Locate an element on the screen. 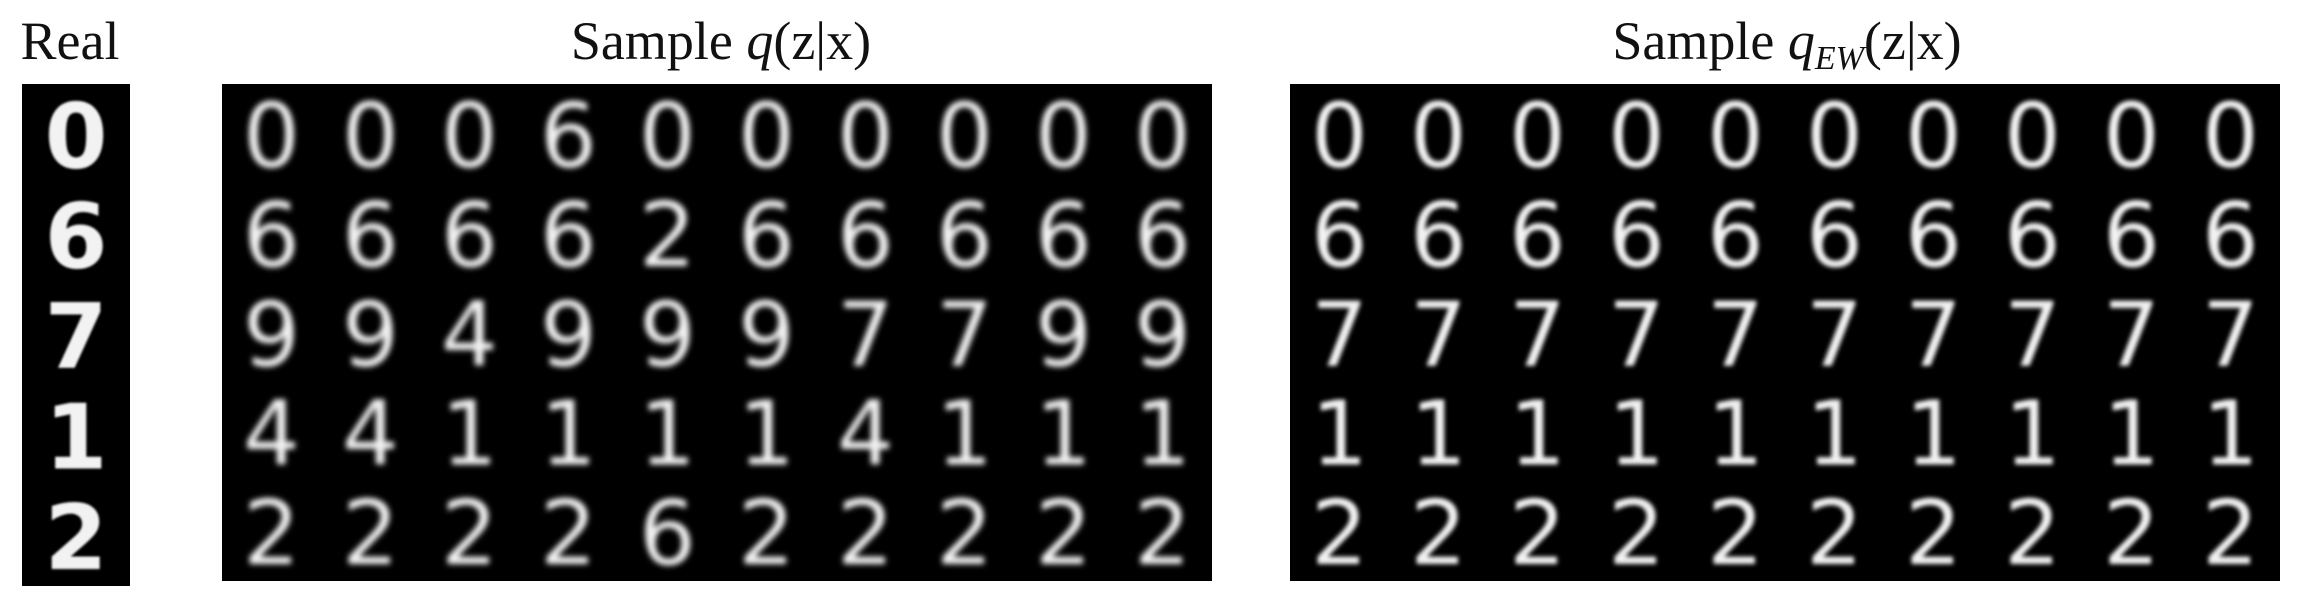 The image size is (2306, 604). real-digit-sample: 6 is located at coordinates (76, 237).